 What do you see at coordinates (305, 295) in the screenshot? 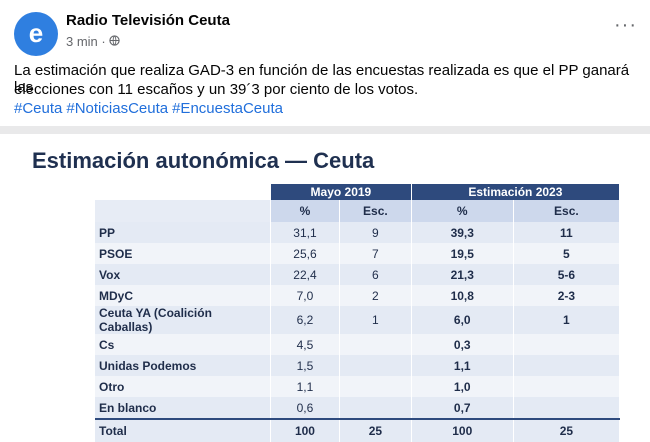
I see `cell: 7,0` at bounding box center [305, 295].